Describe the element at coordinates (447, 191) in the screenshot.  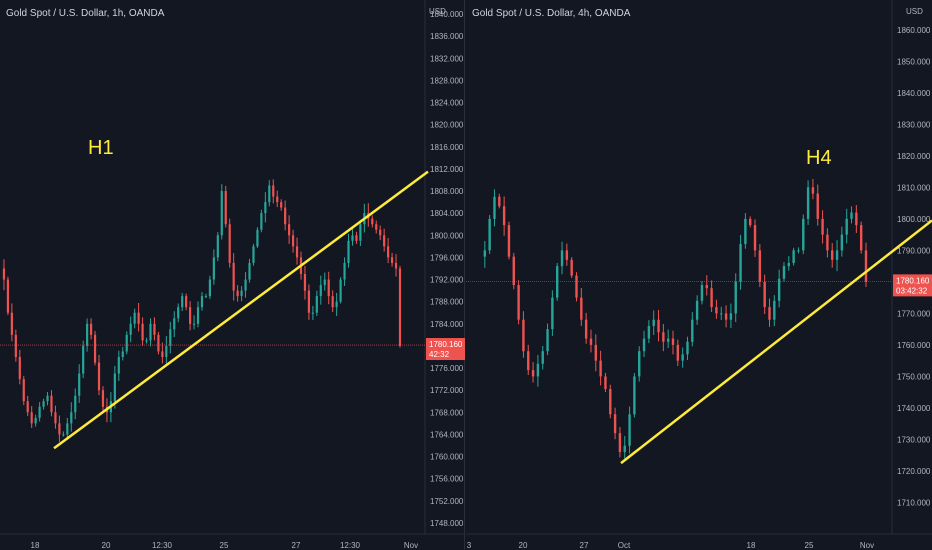
I see `h1-y-tick-label: 1808.000` at that location.